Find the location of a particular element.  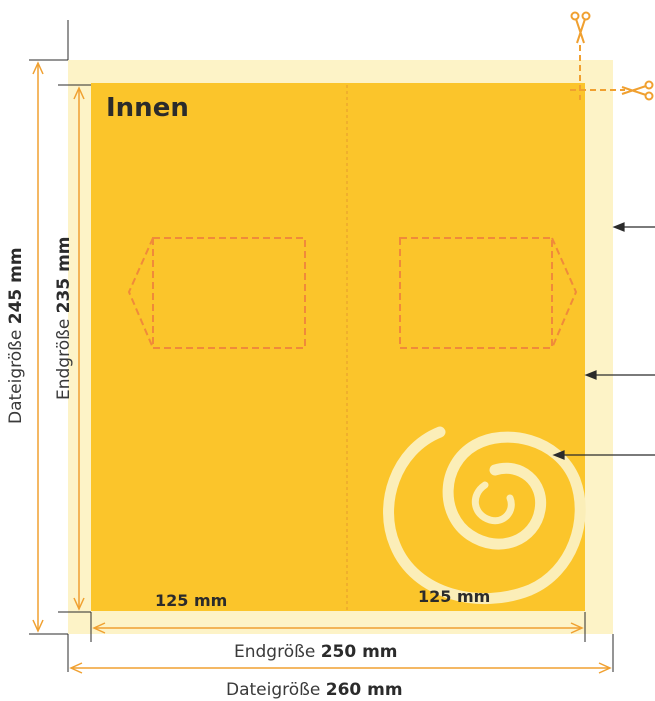

die-cut-left is located at coordinates (216, 293).